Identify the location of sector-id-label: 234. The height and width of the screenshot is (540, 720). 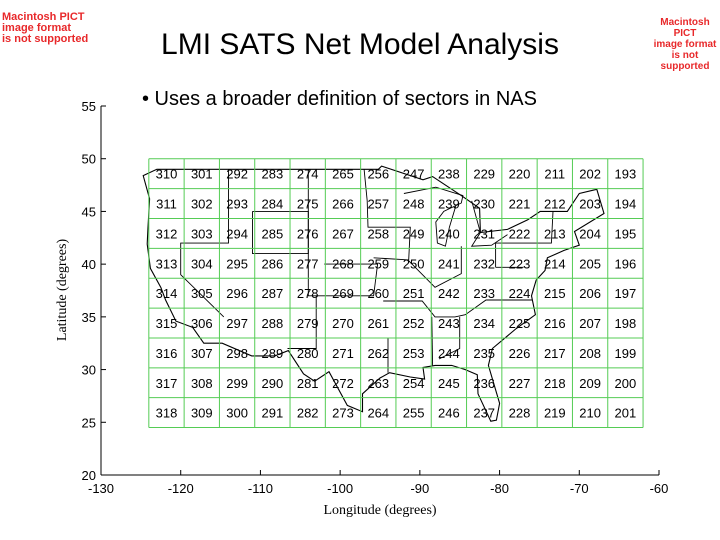
(484, 323).